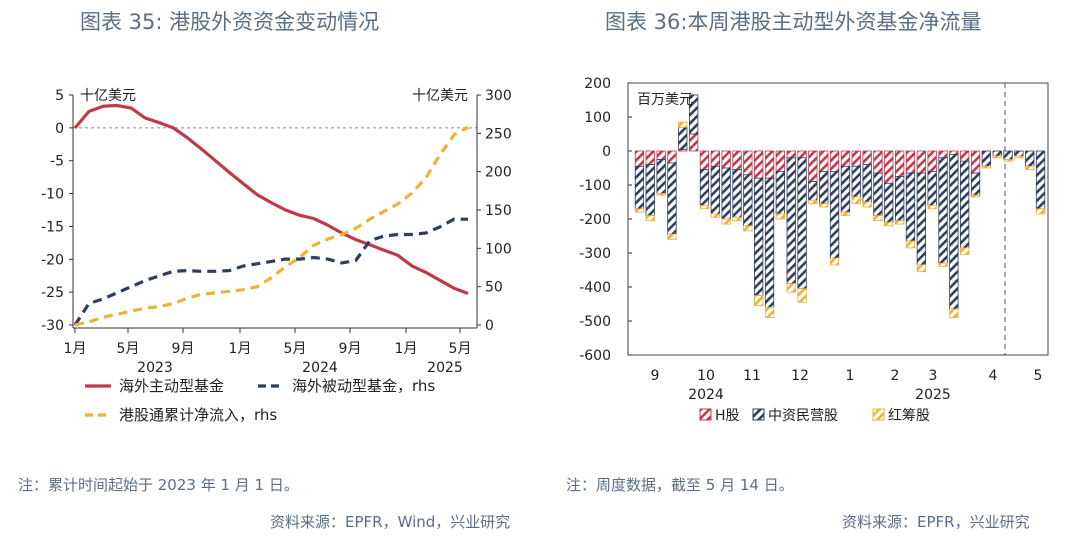  I want to click on left-y-tick-label: -30, so click(52, 326).